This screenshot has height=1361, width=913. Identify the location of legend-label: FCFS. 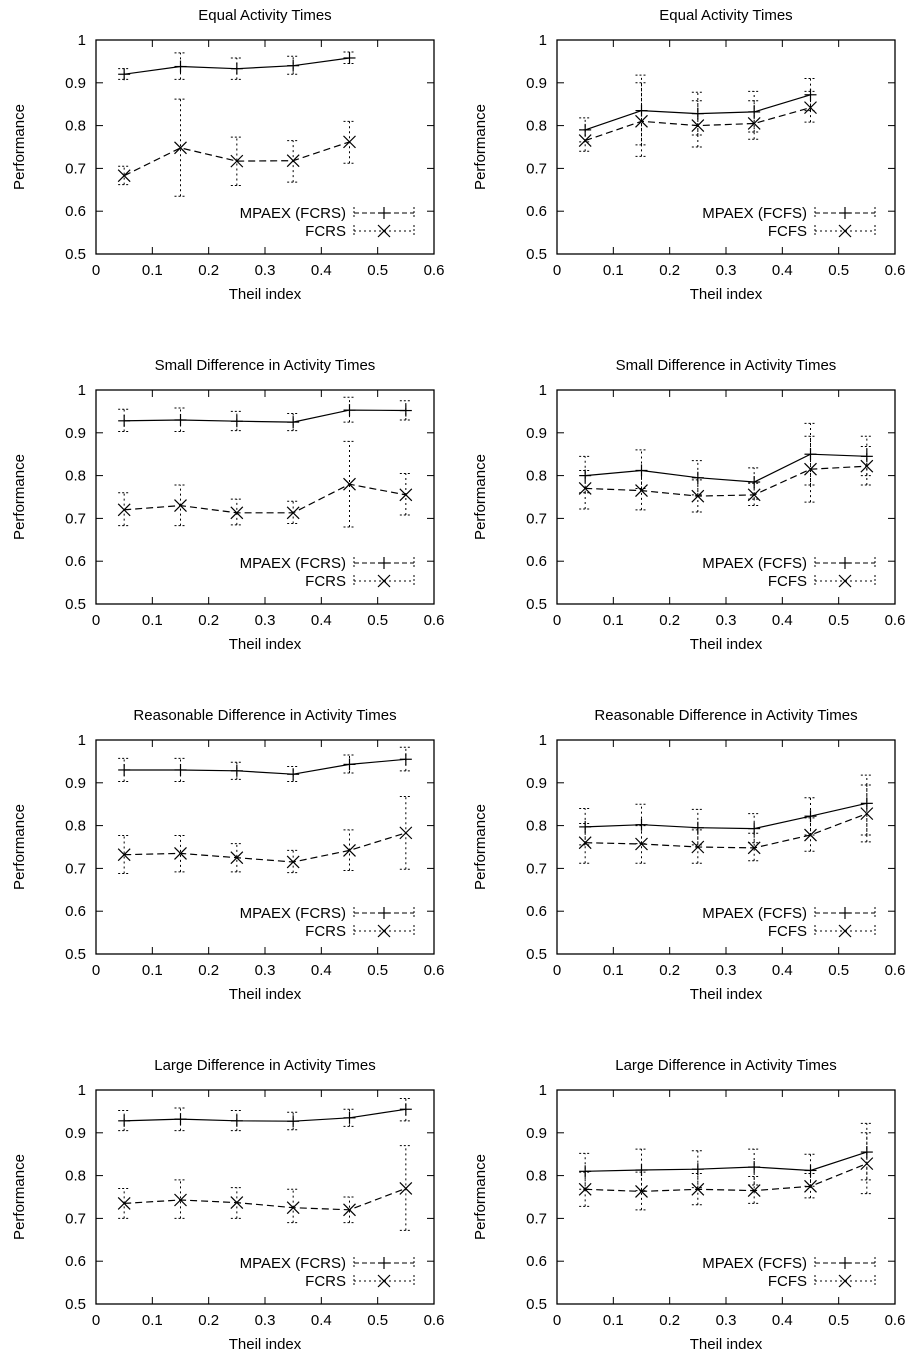
(787, 581).